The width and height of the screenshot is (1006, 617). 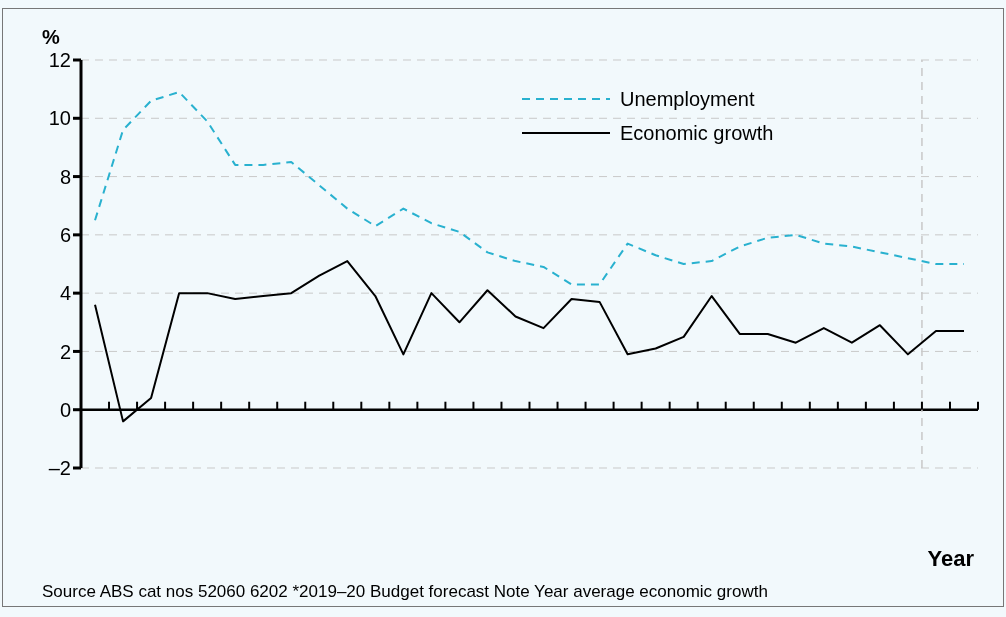 What do you see at coordinates (59, 60) in the screenshot?
I see `y-tick-label: 12` at bounding box center [59, 60].